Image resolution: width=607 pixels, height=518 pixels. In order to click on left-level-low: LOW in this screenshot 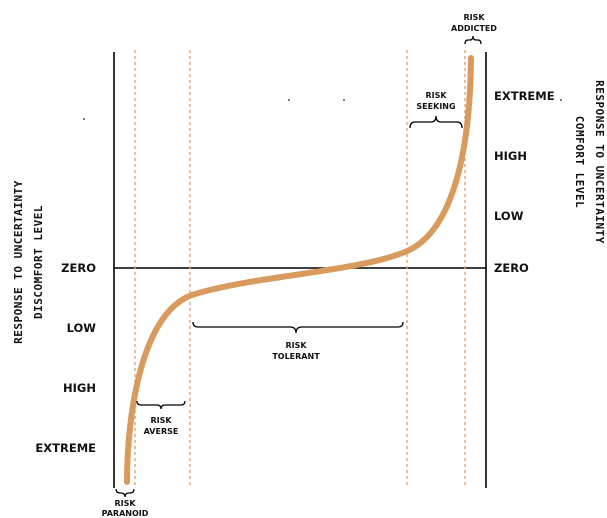, I will do `click(82, 328)`.